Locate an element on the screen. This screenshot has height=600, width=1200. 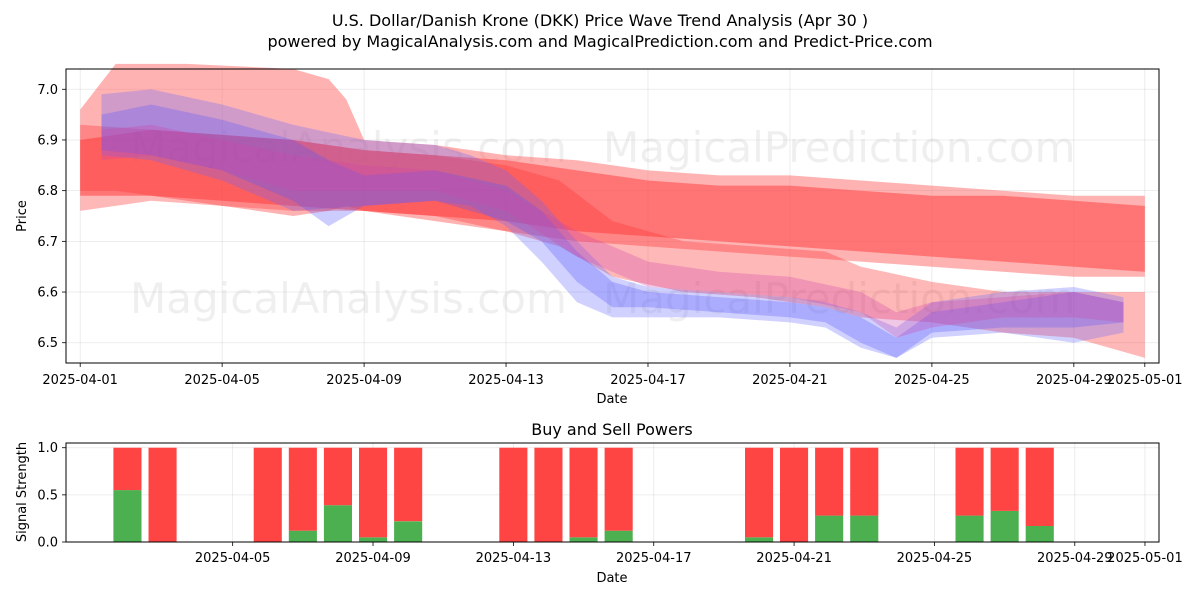
price-chart-xlabel: Date is located at coordinates (611, 399).